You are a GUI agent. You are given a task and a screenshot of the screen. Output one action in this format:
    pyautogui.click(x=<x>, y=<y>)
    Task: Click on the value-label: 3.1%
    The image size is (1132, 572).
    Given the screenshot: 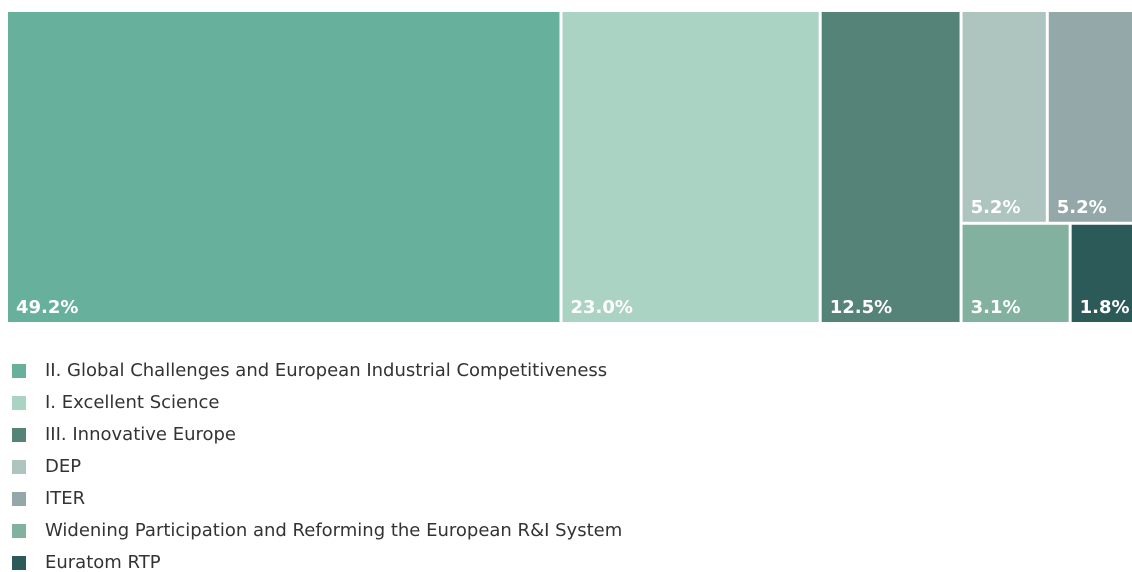 What is the action you would take?
    pyautogui.click(x=996, y=307)
    